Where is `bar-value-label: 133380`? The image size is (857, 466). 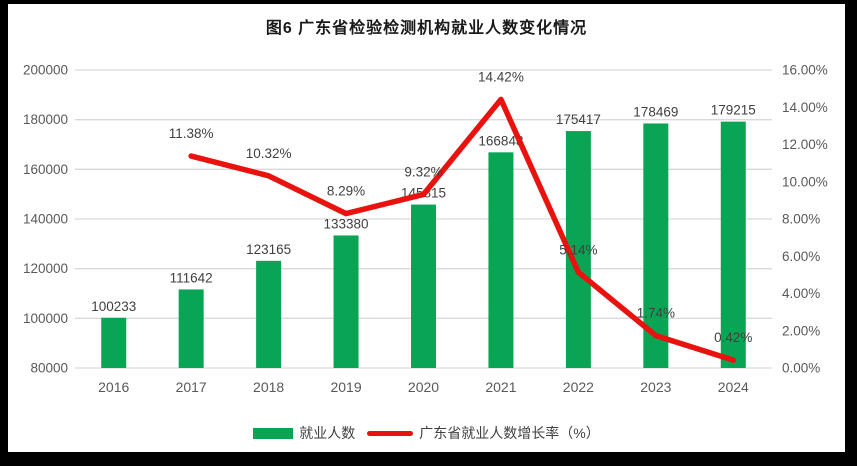
bar-value-label: 133380 is located at coordinates (346, 223).